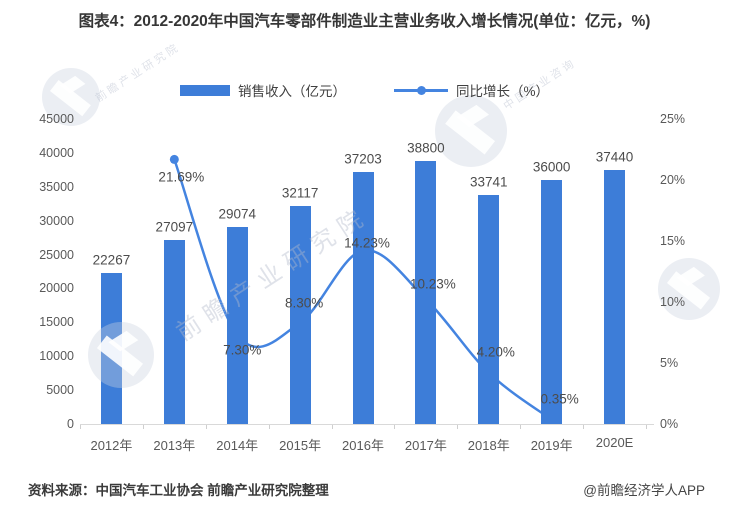  I want to click on right-axis-tick: 5%, so click(669, 363).